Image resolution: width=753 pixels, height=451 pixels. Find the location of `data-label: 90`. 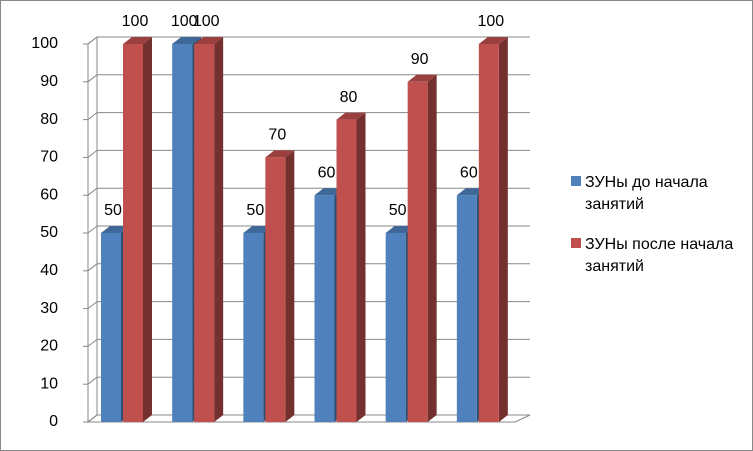

data-label: 90 is located at coordinates (420, 59).